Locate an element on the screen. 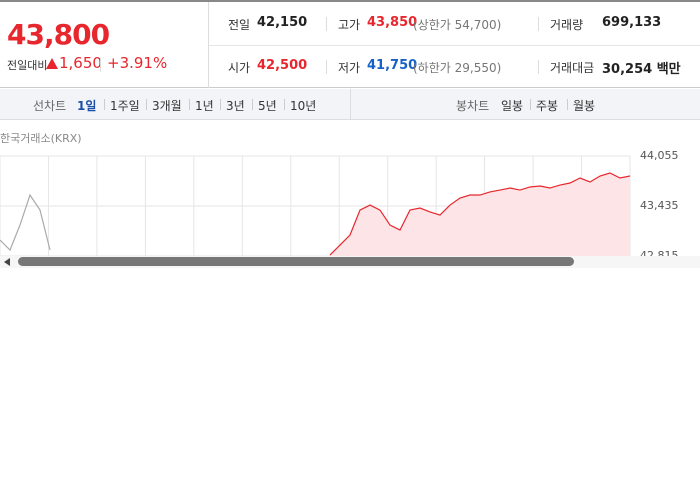  stat-note: (하한가 29,550) is located at coordinates (457, 68).